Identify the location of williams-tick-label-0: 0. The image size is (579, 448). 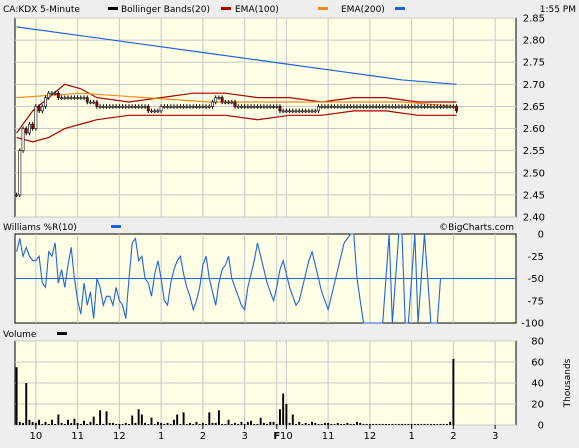
(541, 235).